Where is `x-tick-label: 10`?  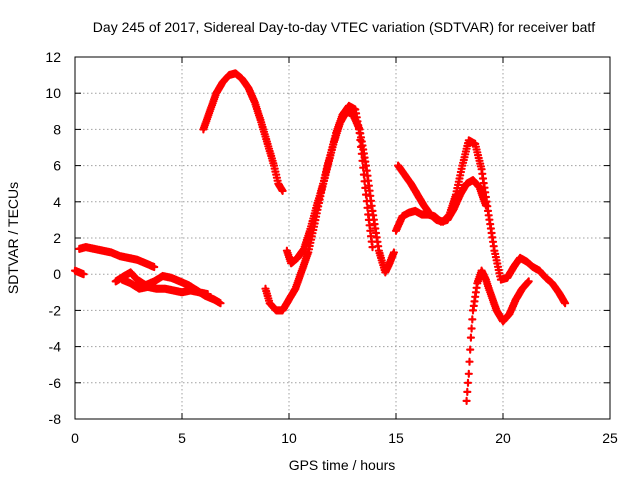
x-tick-label: 10 is located at coordinates (289, 438).